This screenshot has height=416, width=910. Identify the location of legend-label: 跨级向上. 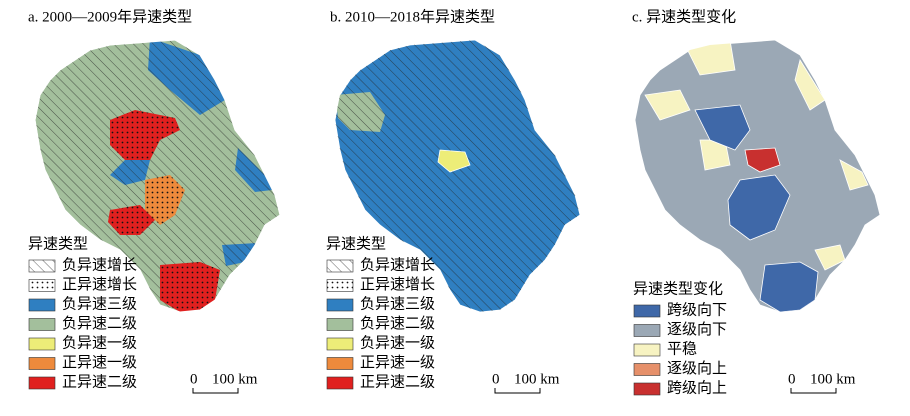
(697, 387).